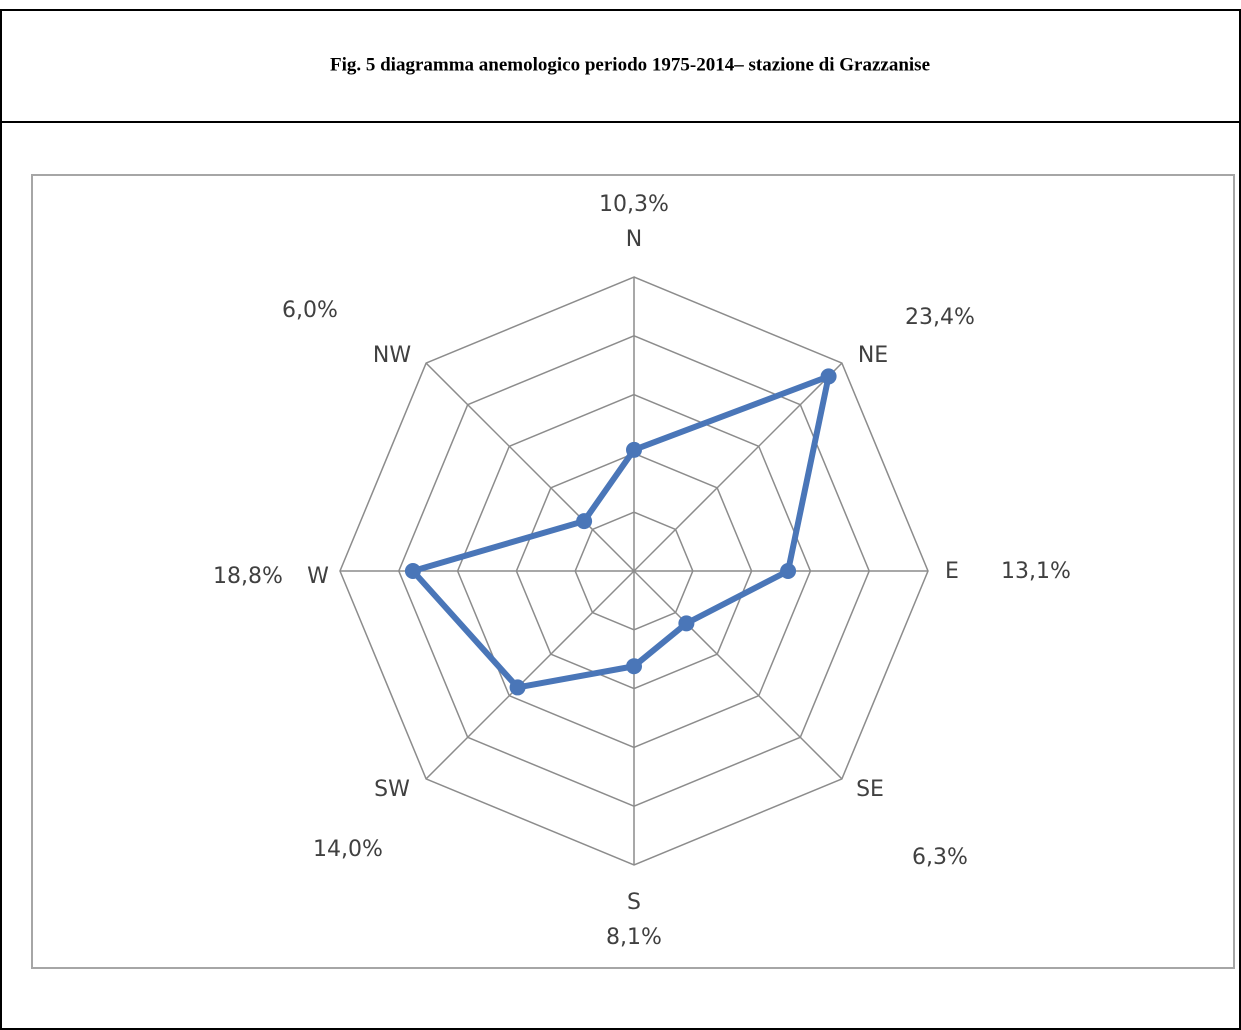  Describe the element at coordinates (940, 317) in the screenshot. I see `value-label: 23,4%` at that location.